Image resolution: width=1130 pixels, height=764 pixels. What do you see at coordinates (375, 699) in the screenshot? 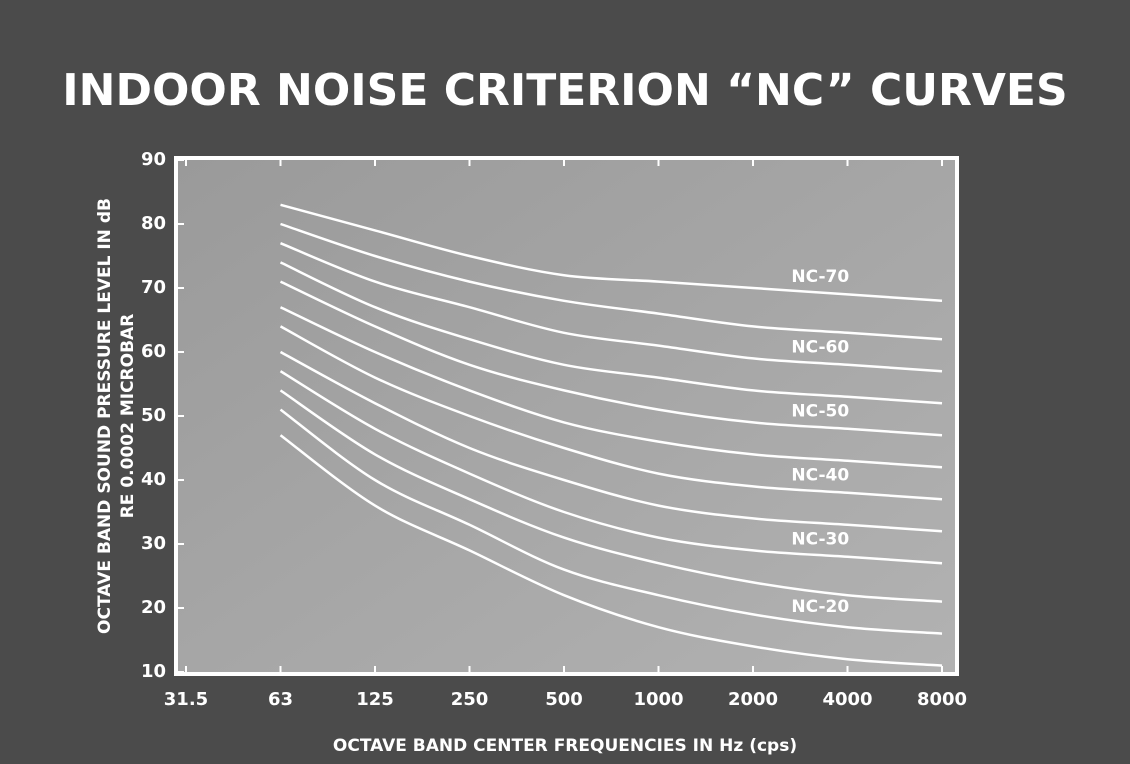
I see `x-tick-label: 125` at bounding box center [375, 699].